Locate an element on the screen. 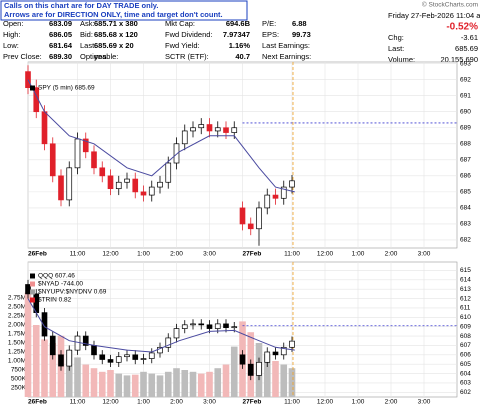 This screenshot has width=480, height=406. y2-tick-label: 1.75M is located at coordinates (17, 334).